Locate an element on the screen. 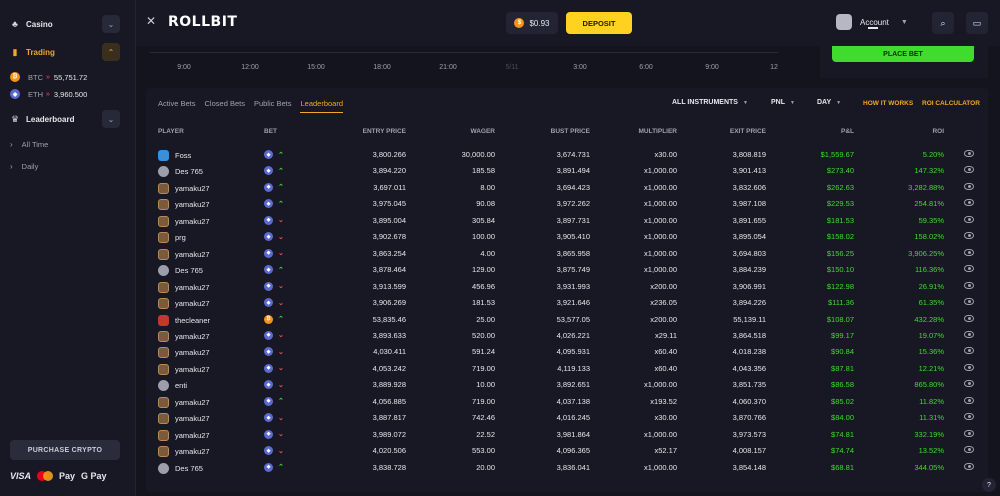  balance-display: $ $0.93 is located at coordinates (532, 23).